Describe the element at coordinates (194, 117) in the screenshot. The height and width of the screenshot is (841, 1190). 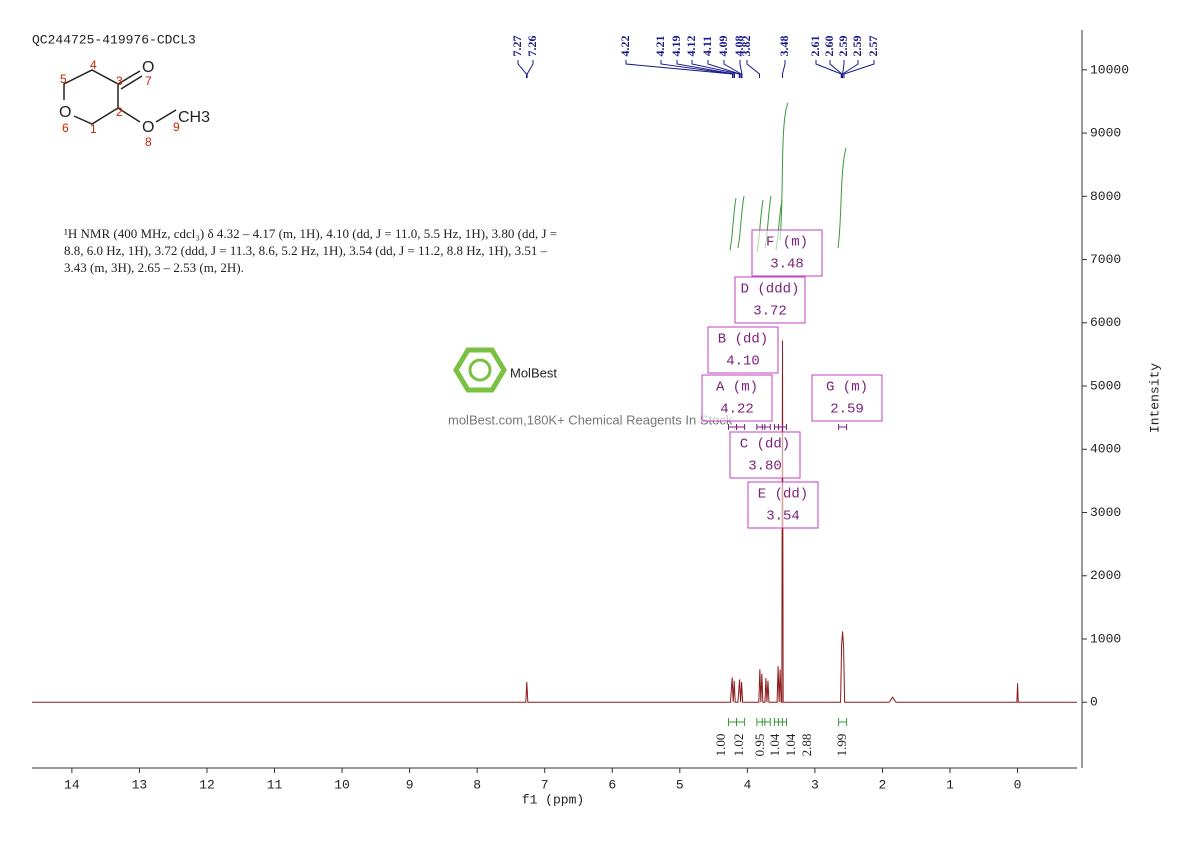
I see `atom: CH3` at that location.